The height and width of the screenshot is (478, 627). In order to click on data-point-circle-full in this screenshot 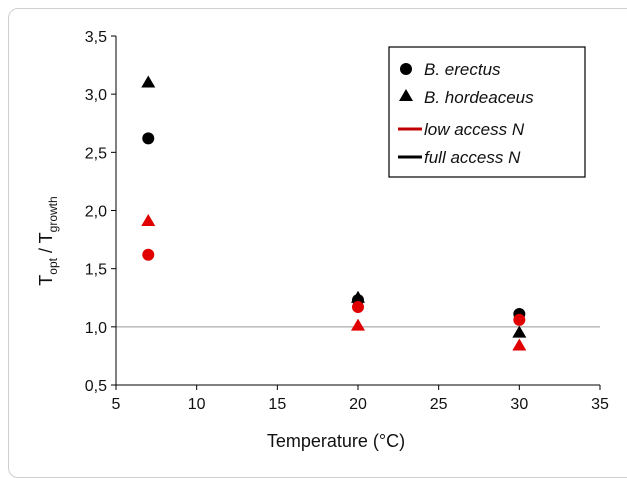, I will do `click(148, 138)`.